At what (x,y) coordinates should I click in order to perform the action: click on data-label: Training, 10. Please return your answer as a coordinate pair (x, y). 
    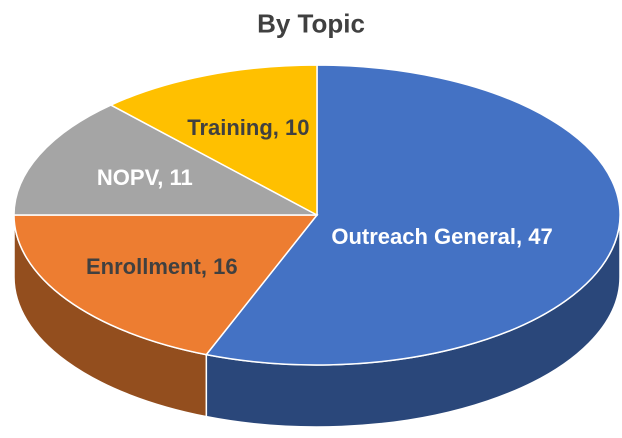
    Looking at the image, I should click on (248, 128).